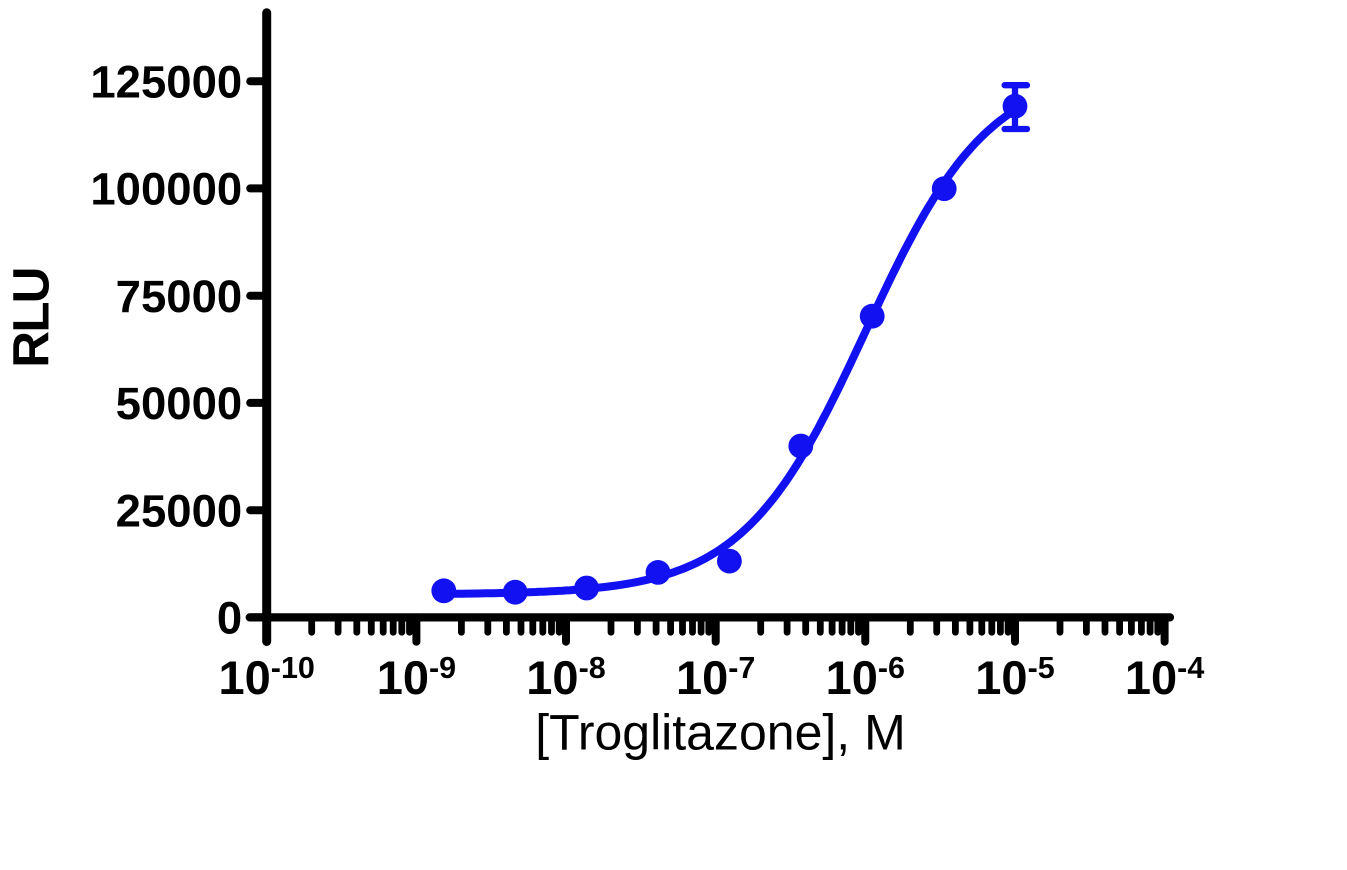 The image size is (1347, 870). What do you see at coordinates (1014, 677) in the screenshot?
I see `svg-text: 10⁻⁵` at bounding box center [1014, 677].